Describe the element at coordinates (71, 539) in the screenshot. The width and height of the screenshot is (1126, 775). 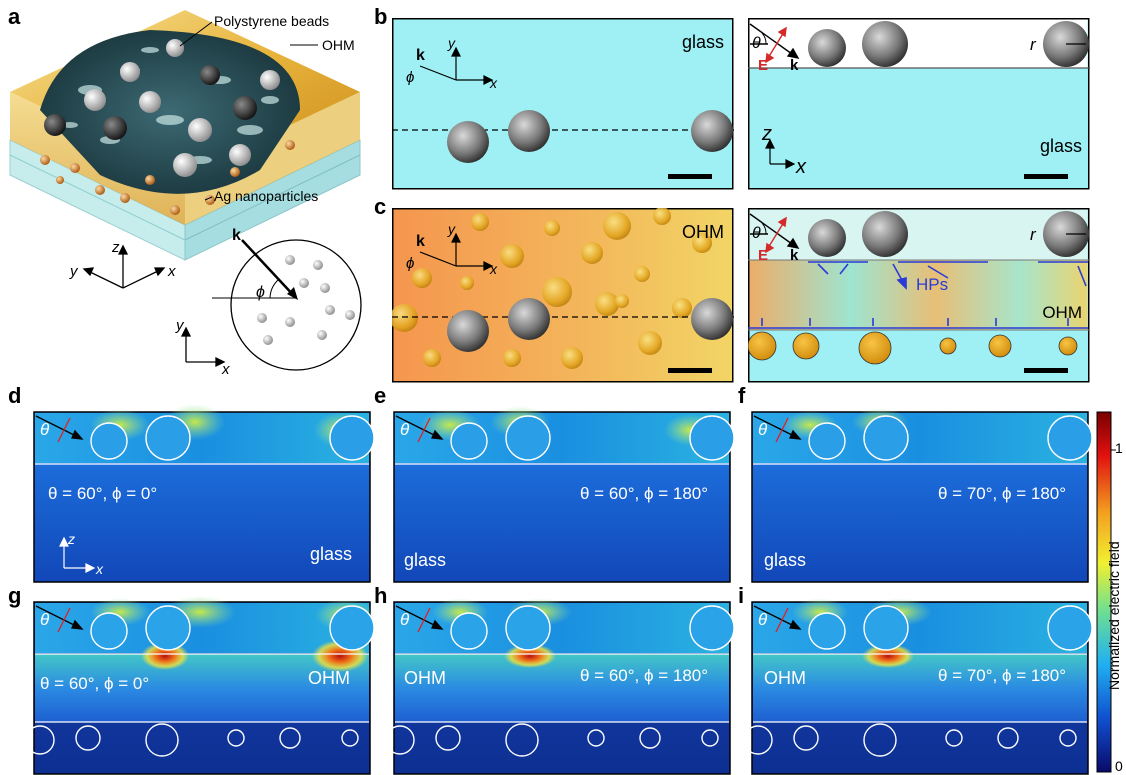
I see `map-d-z: z` at that location.